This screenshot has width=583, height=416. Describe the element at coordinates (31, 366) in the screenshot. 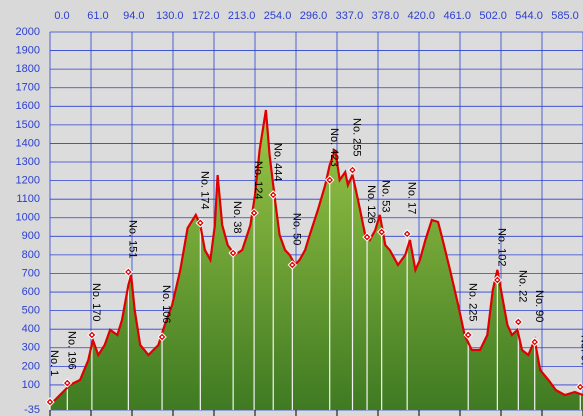

I see `y-tick-label: 200` at that location.